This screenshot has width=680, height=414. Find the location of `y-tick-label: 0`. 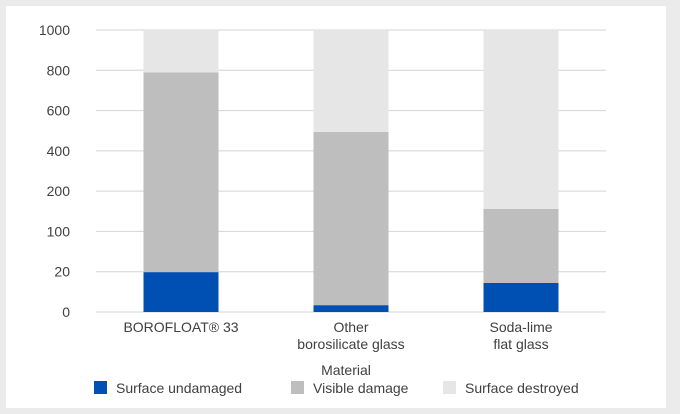

y-tick-label: 0 is located at coordinates (66, 312).